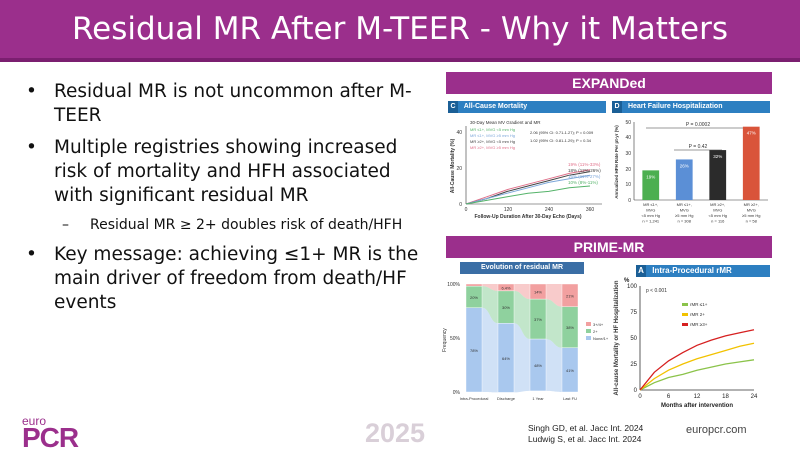 This screenshot has width=800, height=454. Describe the element at coordinates (725, 397) in the screenshot. I see `km-xtick-3: 18` at that location.